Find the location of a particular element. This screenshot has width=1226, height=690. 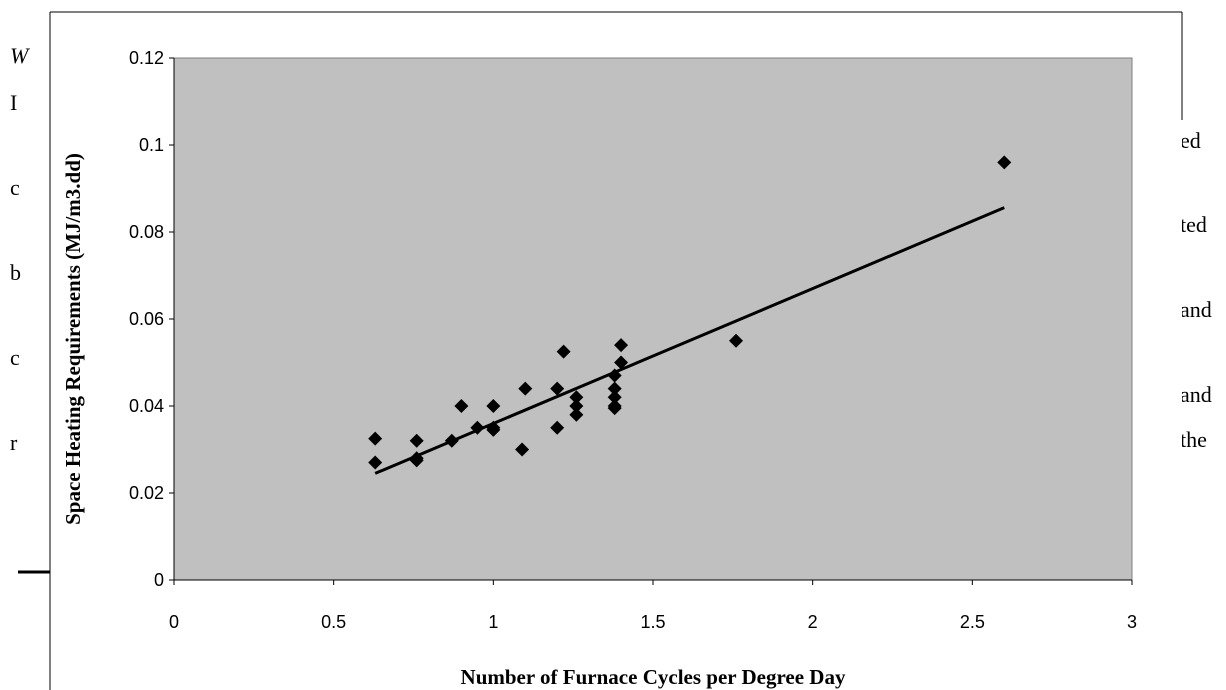

y-tick-label: 0.02 is located at coordinates (146, 493).